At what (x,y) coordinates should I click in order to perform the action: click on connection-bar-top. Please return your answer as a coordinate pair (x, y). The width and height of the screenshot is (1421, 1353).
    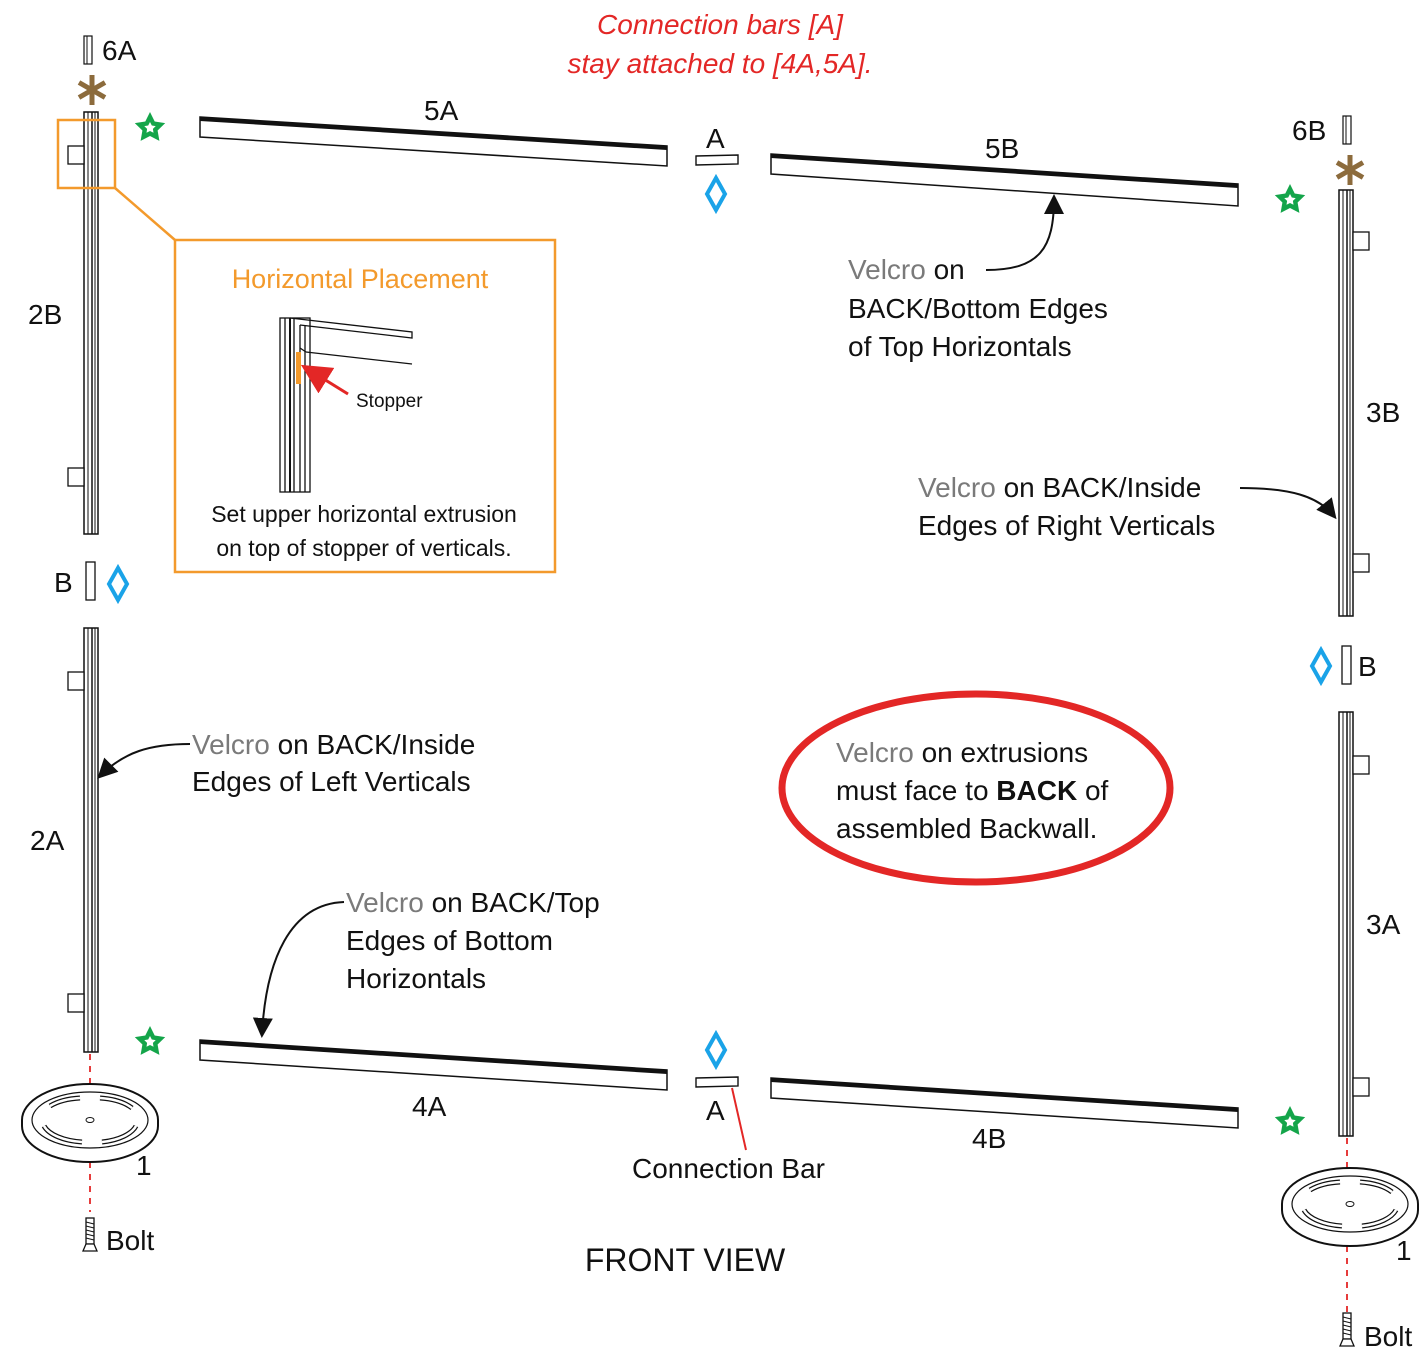
    Looking at the image, I should click on (717, 160).